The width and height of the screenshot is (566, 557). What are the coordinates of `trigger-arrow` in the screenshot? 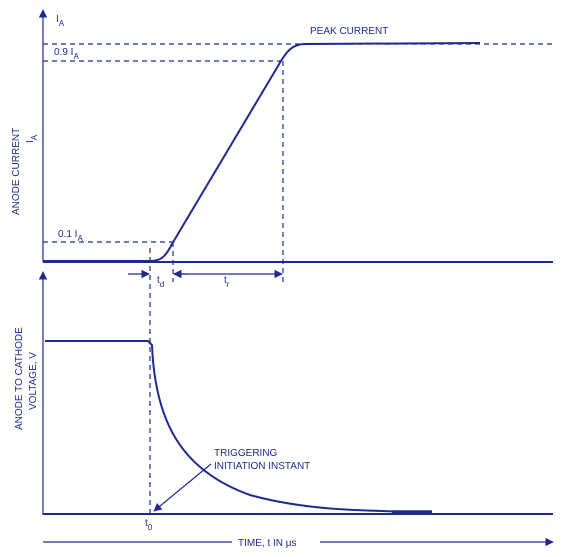 It's located at (182, 487).